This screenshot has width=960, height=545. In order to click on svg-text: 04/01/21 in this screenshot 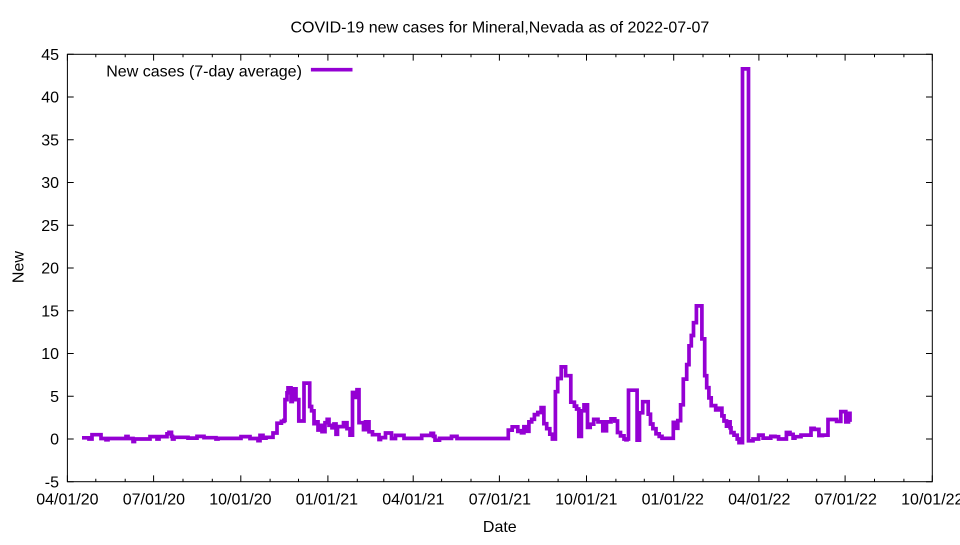, I will do `click(413, 500)`.